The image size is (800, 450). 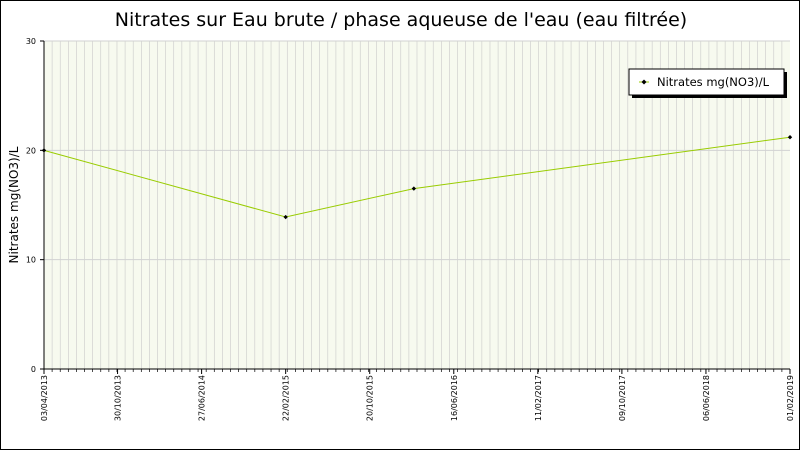 I want to click on x-tick-label: 20/10/2015, so click(x=370, y=398).